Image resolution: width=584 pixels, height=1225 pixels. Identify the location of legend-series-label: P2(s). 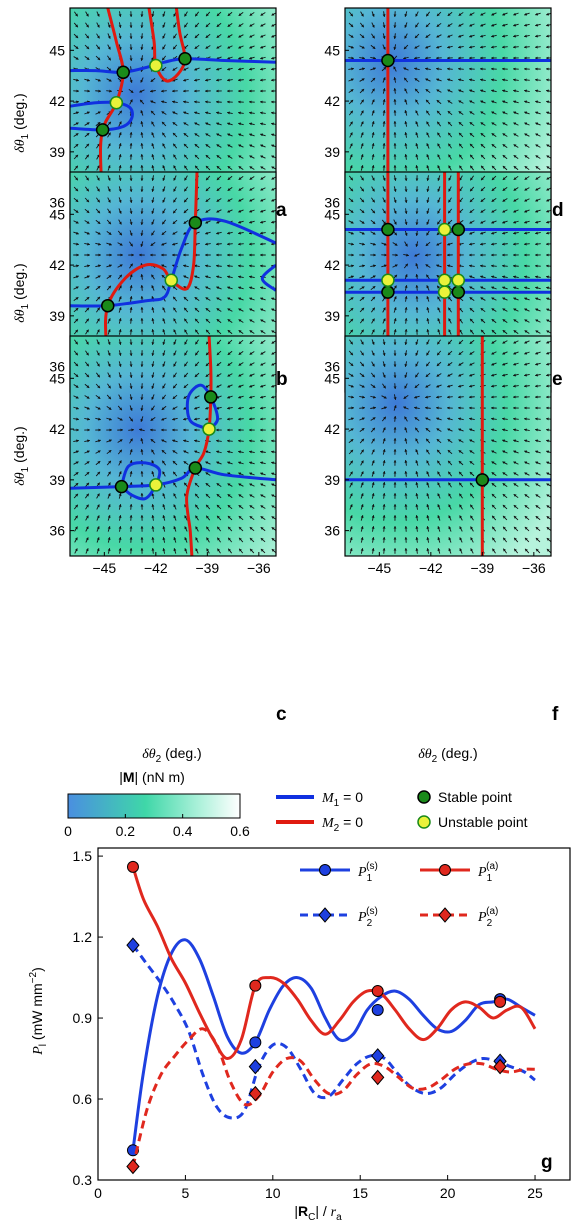
(367, 917).